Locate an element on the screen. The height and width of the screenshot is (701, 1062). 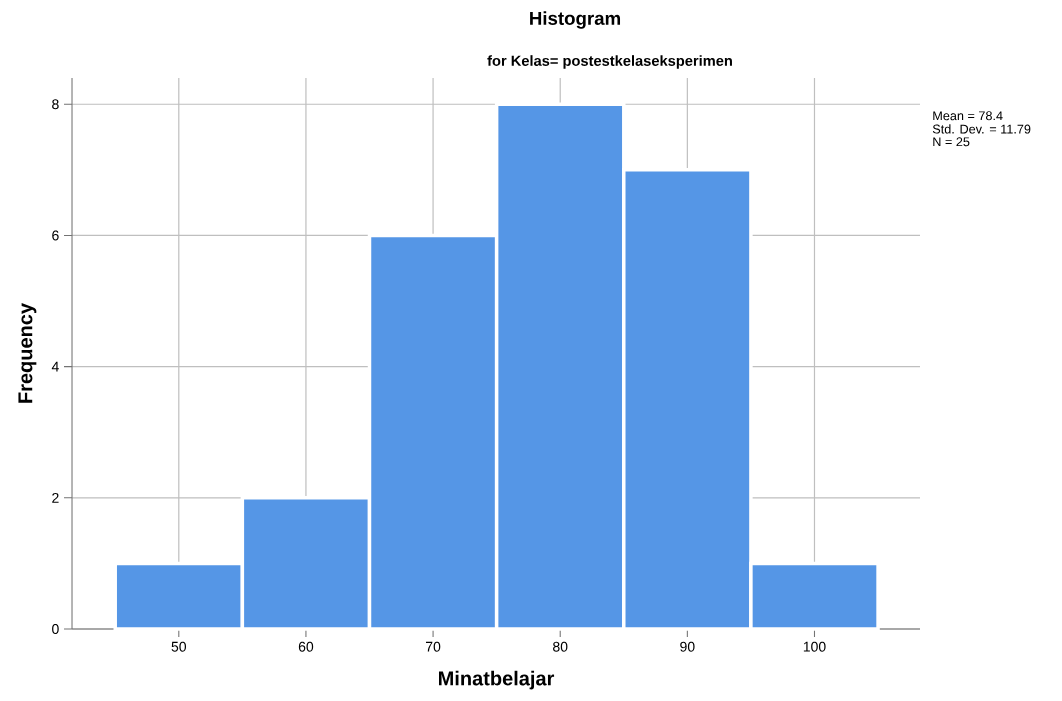
x-tick-label: 90 is located at coordinates (687, 646).